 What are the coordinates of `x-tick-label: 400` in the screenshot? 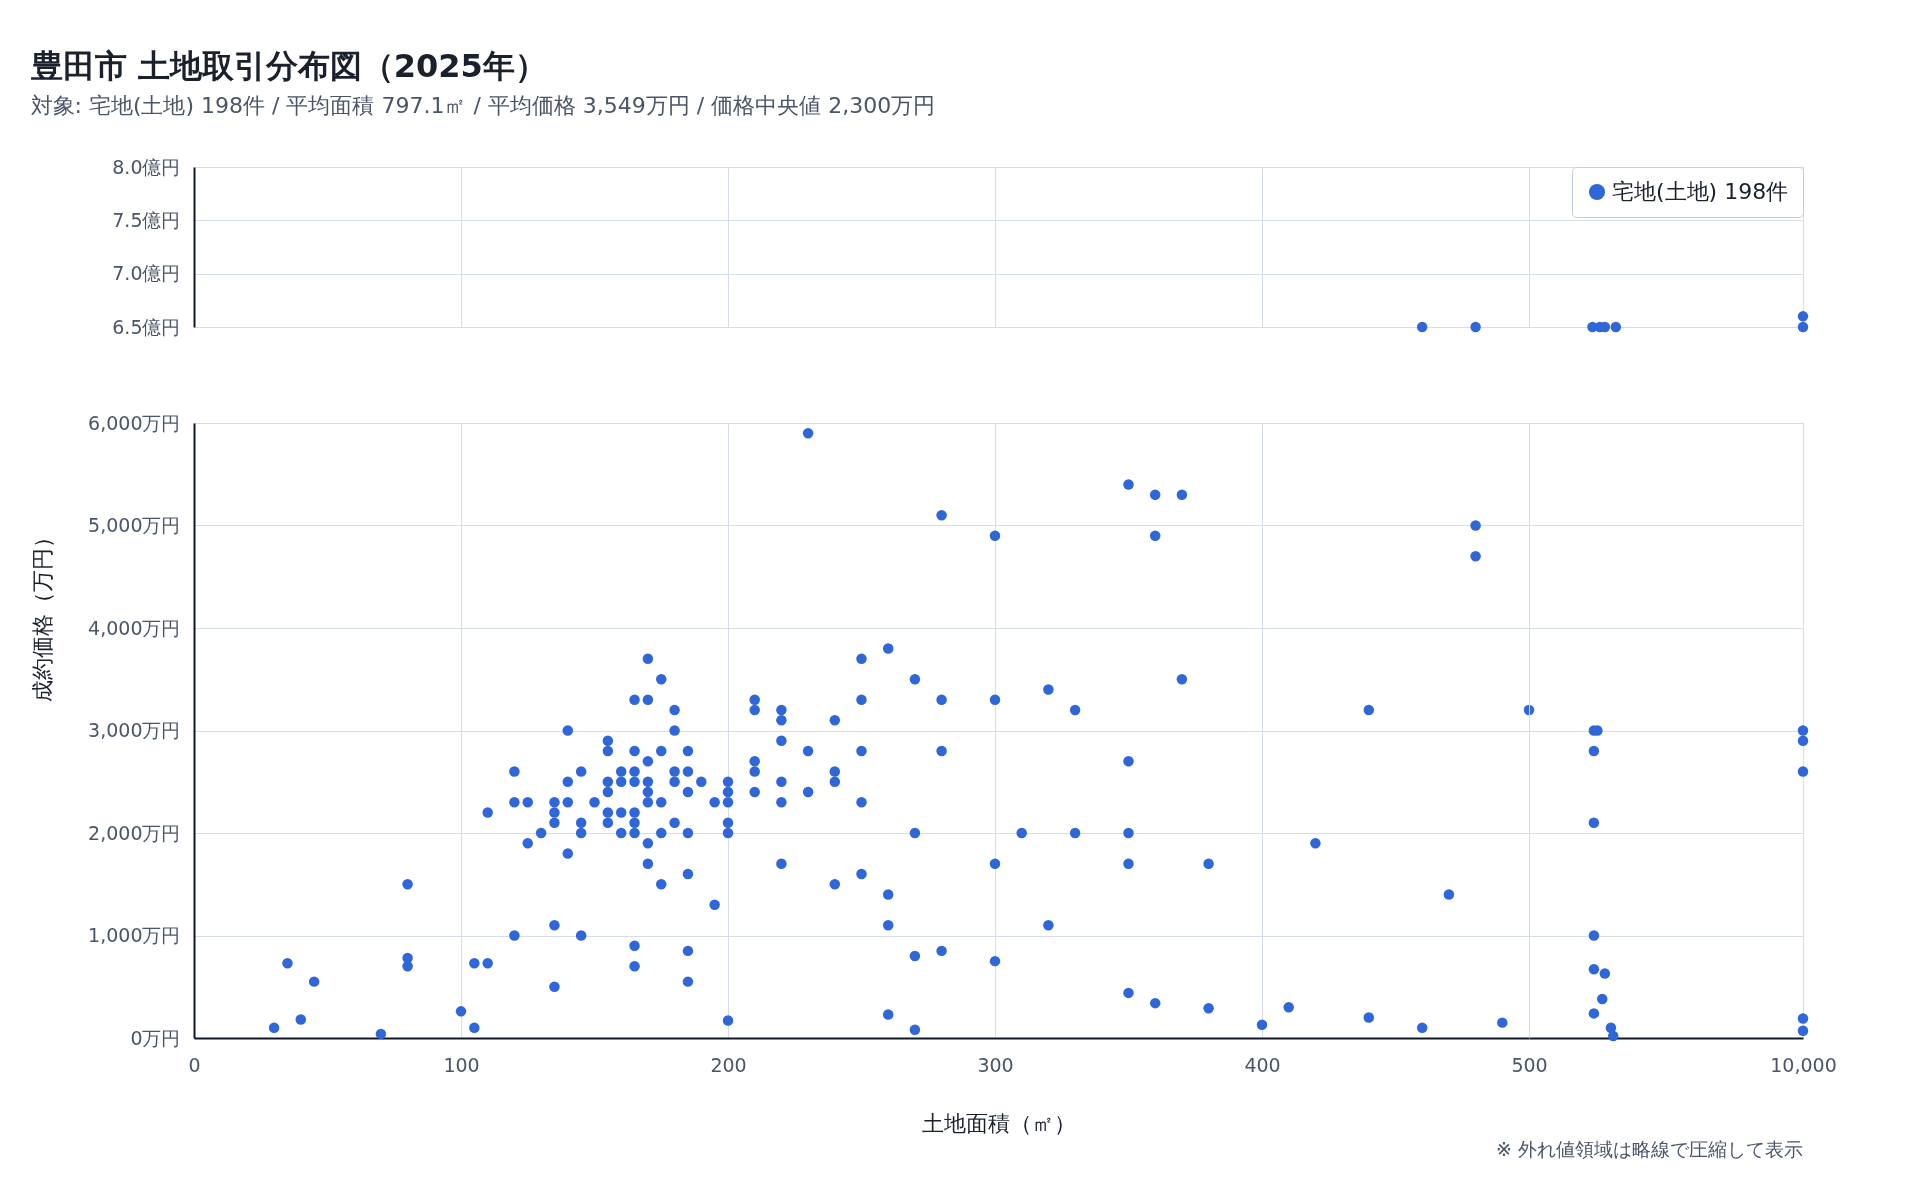 It's located at (1262, 1064).